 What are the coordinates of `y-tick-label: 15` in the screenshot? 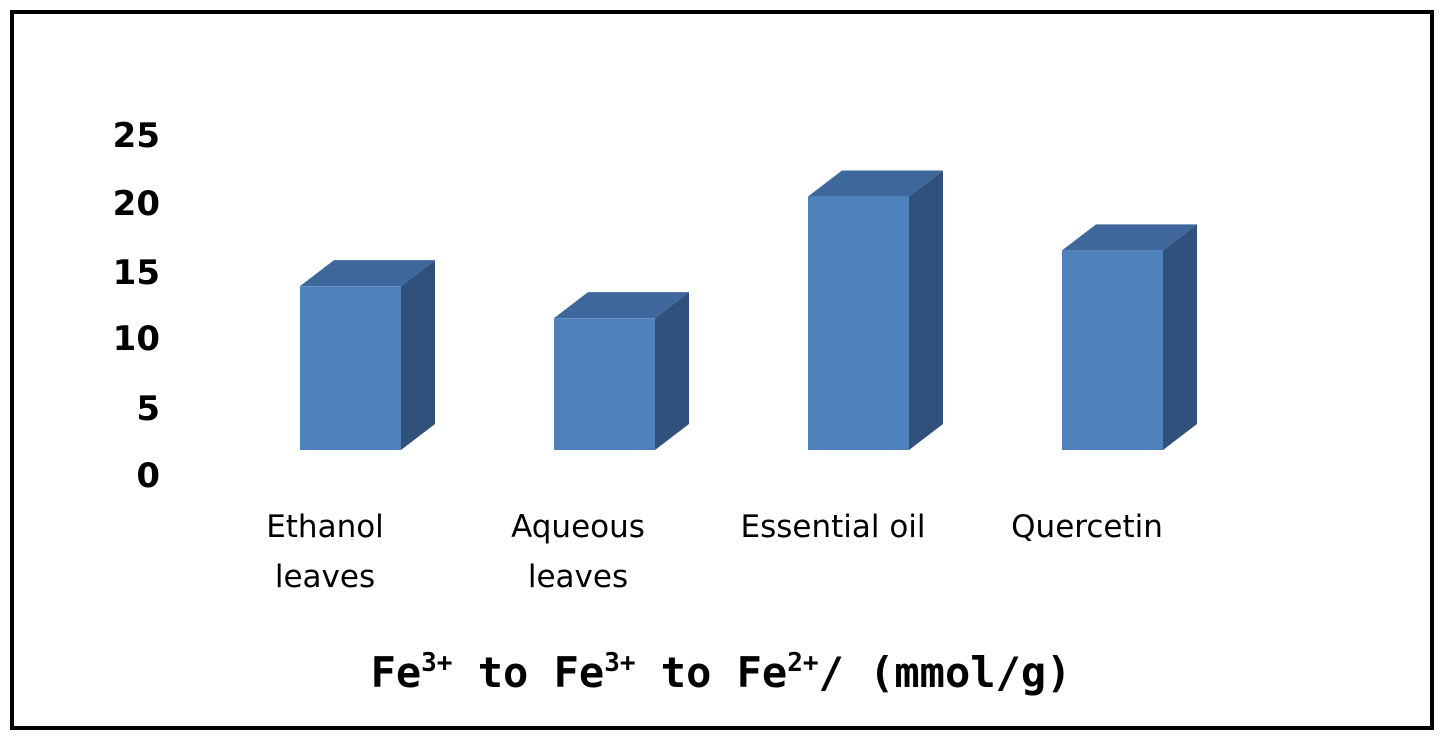 It's located at (136, 273).